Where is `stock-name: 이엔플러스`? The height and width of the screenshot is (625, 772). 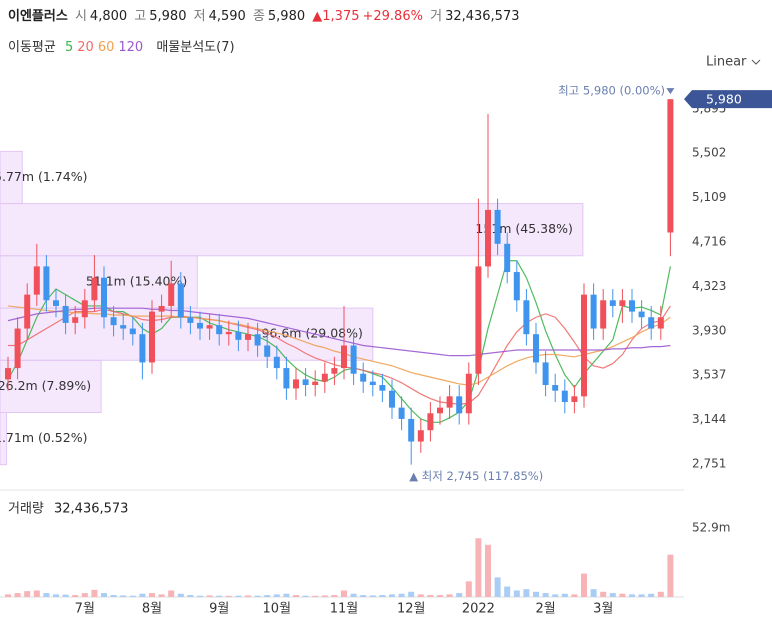 stock-name: 이엔플러스 is located at coordinates (38, 16).